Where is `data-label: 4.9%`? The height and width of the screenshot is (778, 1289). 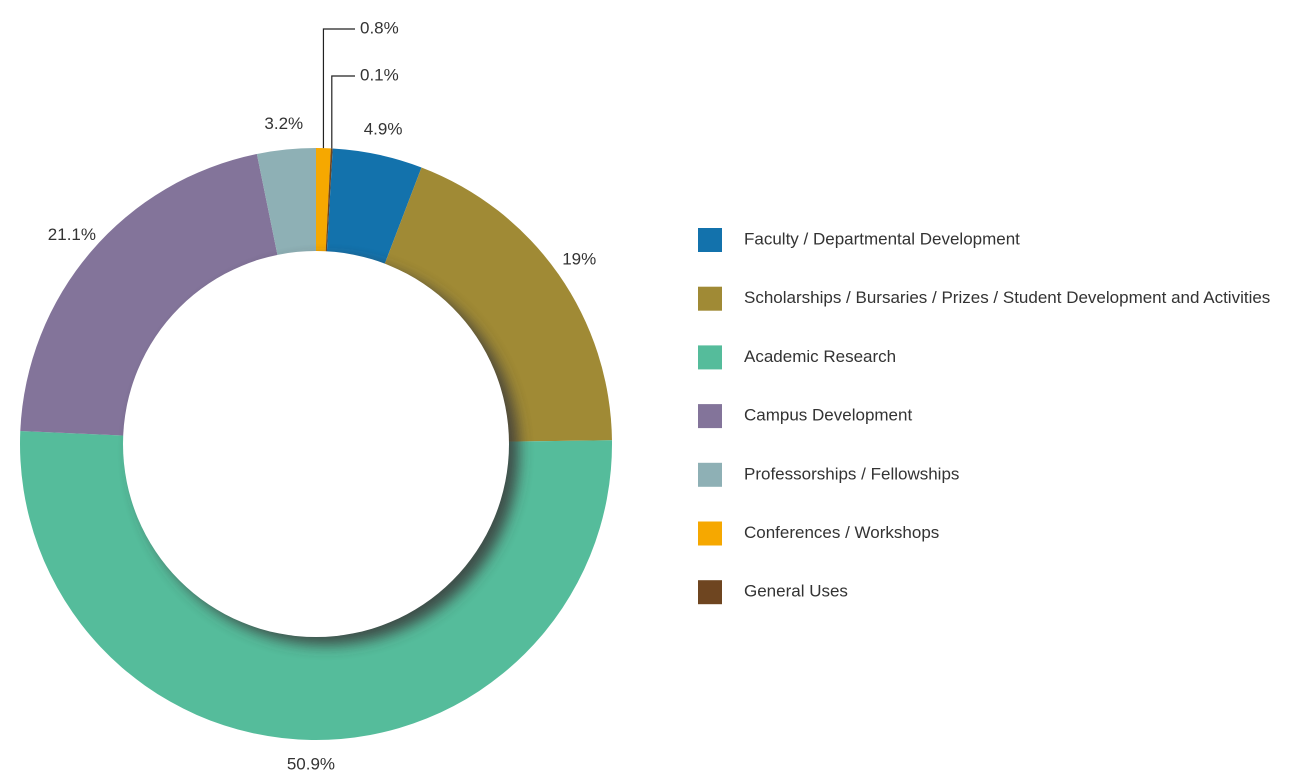 data-label: 4.9% is located at coordinates (383, 129).